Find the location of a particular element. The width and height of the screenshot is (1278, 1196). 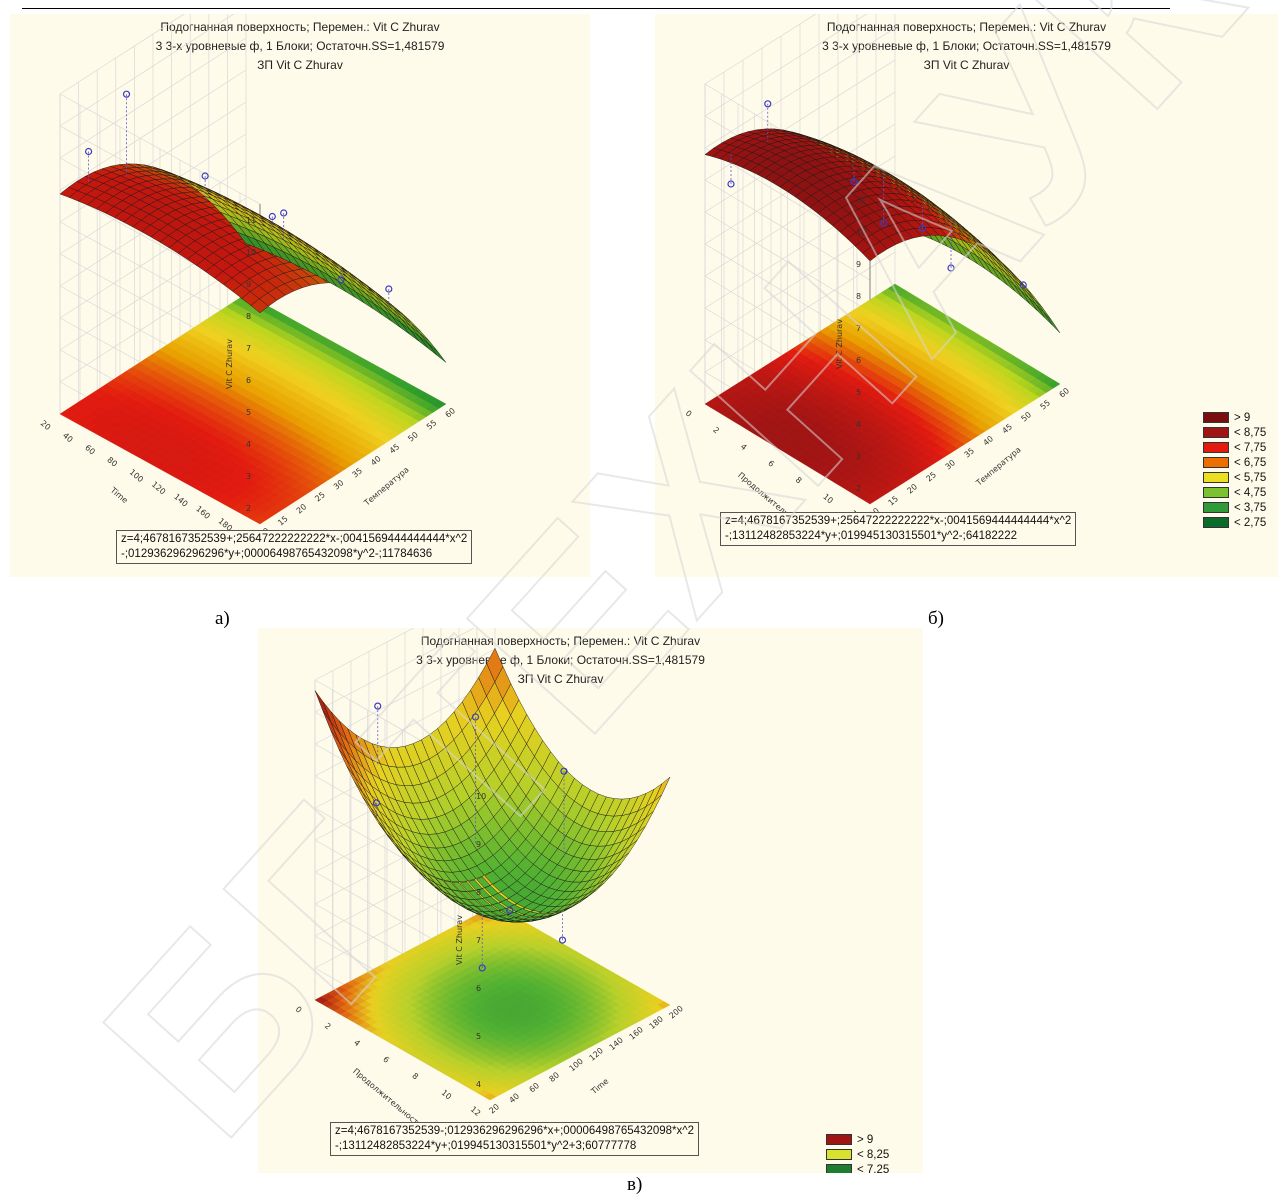

y-tick-label: 60 is located at coordinates (90, 449).